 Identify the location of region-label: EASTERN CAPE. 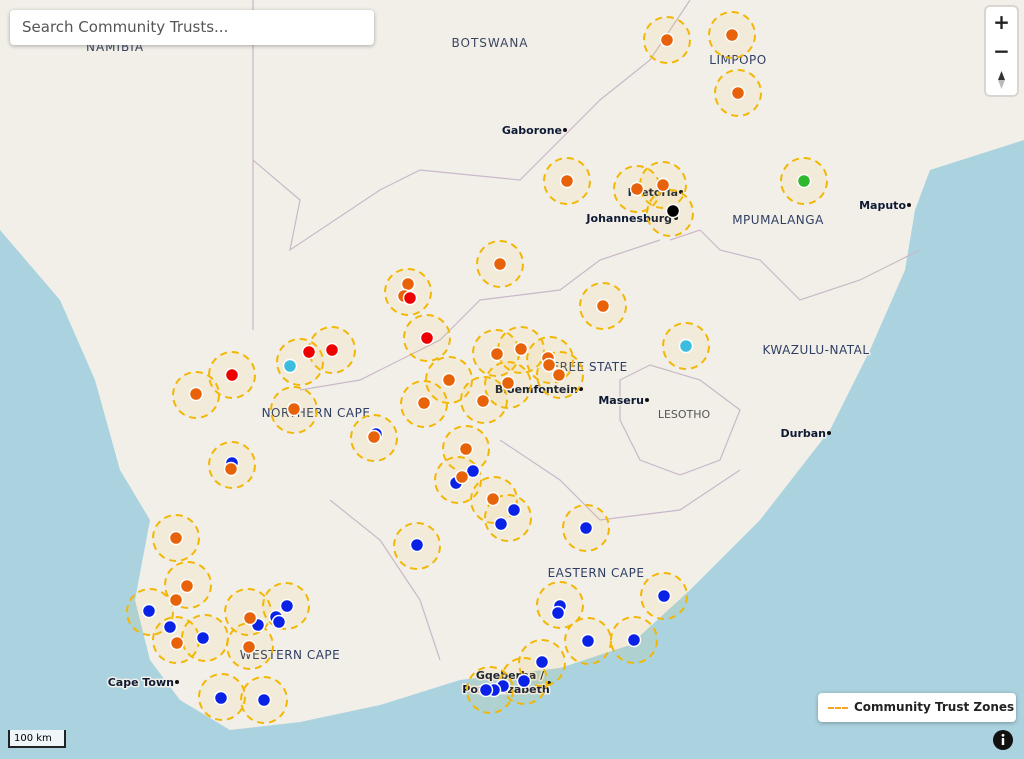
(596, 573).